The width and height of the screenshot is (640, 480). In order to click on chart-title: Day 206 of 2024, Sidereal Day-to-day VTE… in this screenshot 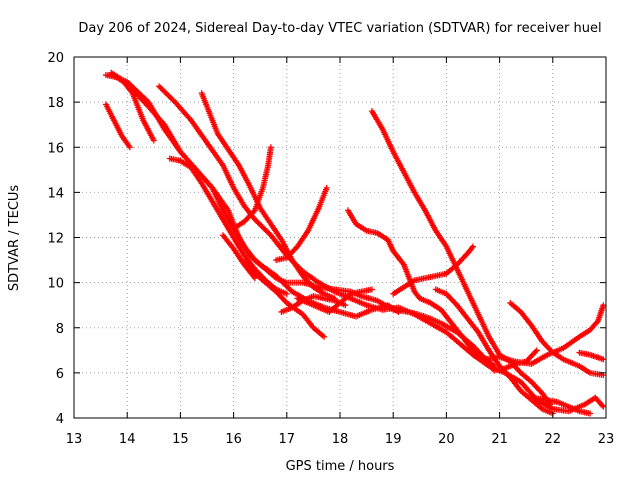, I will do `click(339, 28)`.